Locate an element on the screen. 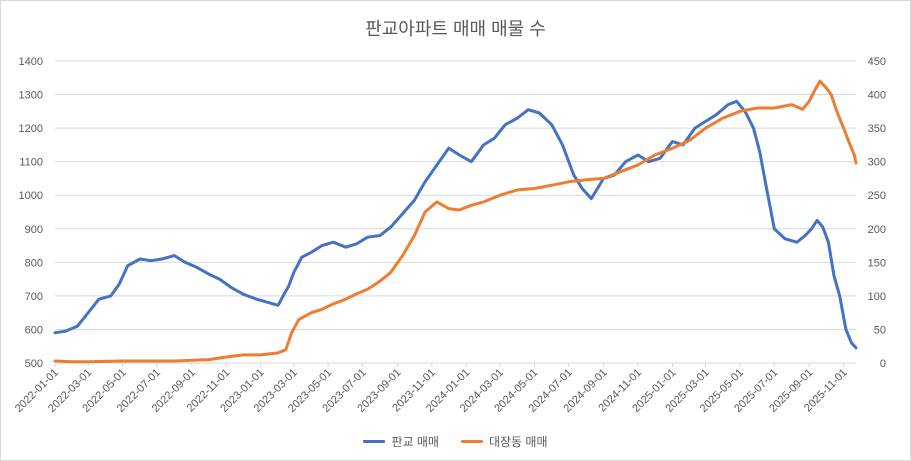  y-left-tick-label: 700 is located at coordinates (34, 297).